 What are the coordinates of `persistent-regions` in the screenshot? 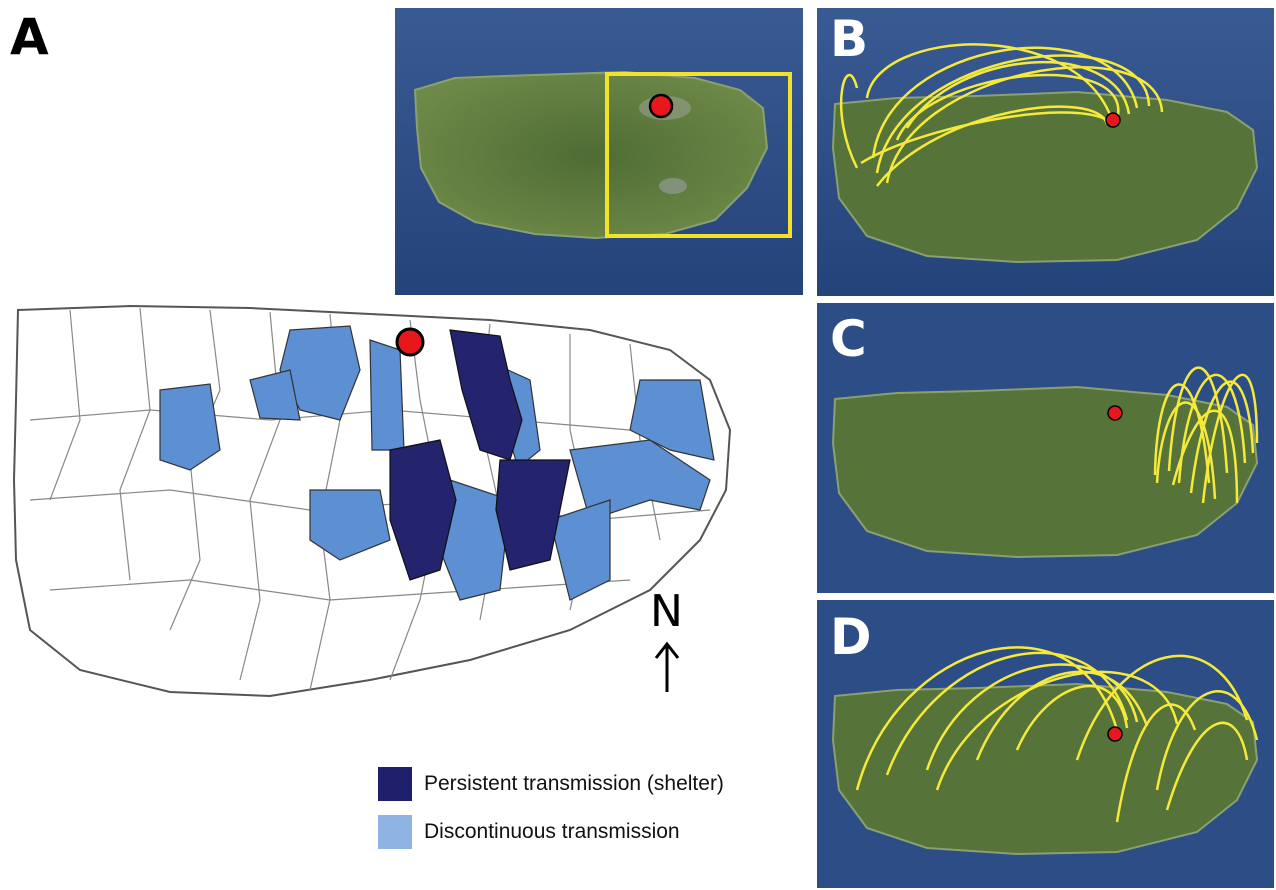 It's located at (480, 455).